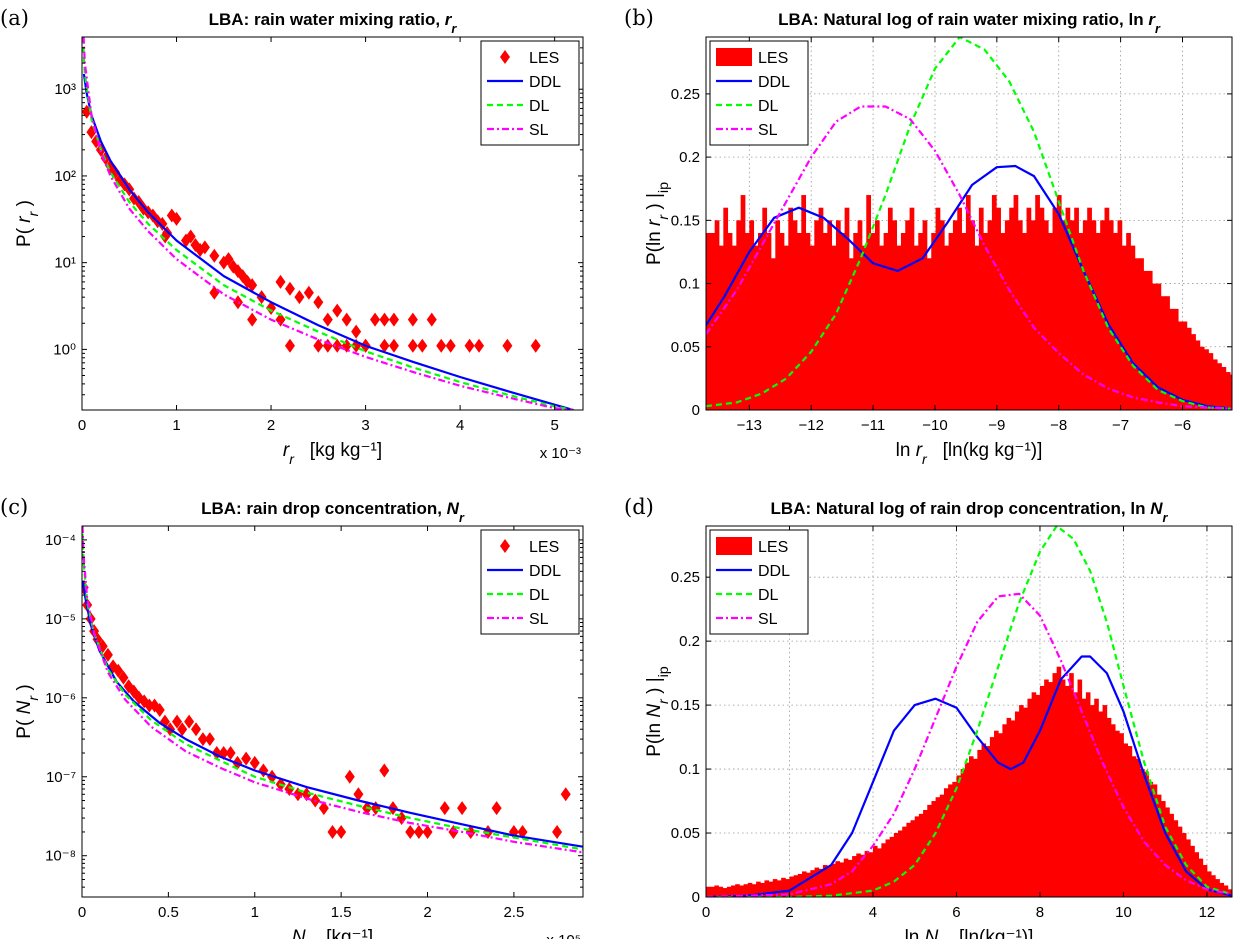  I want to click on ylabel-pre: P(ln, so click(654, 245).